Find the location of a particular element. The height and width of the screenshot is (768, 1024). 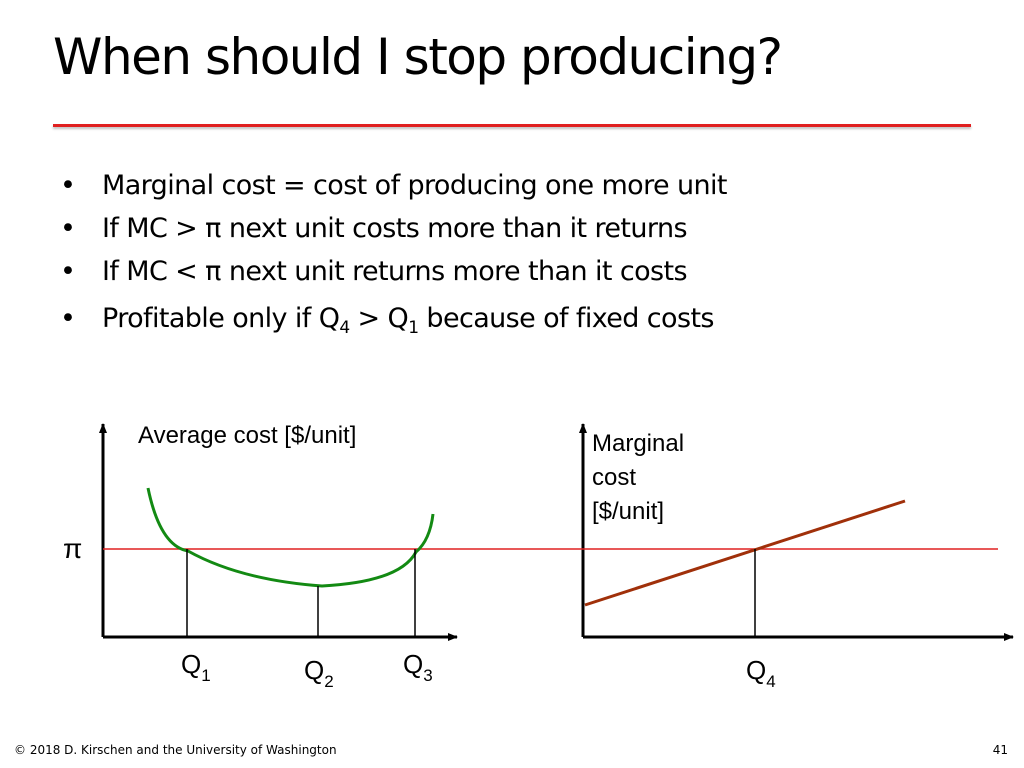

q-label-sub: 2 is located at coordinates (328, 681).